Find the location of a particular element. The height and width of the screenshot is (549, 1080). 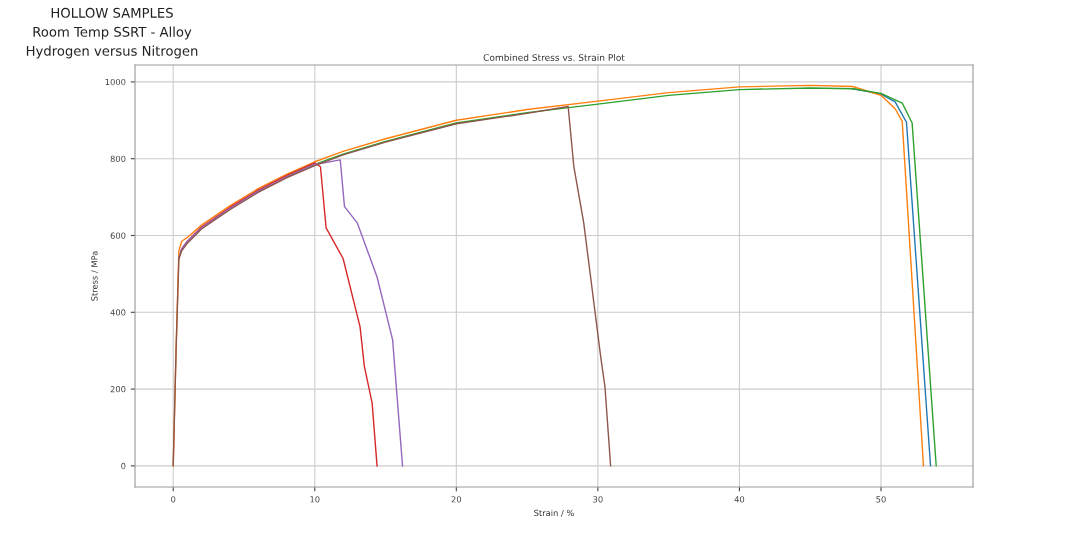

x-tick-label: 50 is located at coordinates (881, 499).